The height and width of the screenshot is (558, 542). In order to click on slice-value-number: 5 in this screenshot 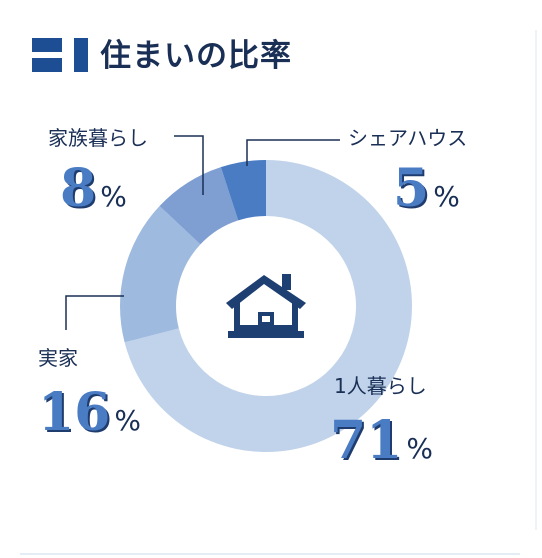, I will do `click(411, 188)`.